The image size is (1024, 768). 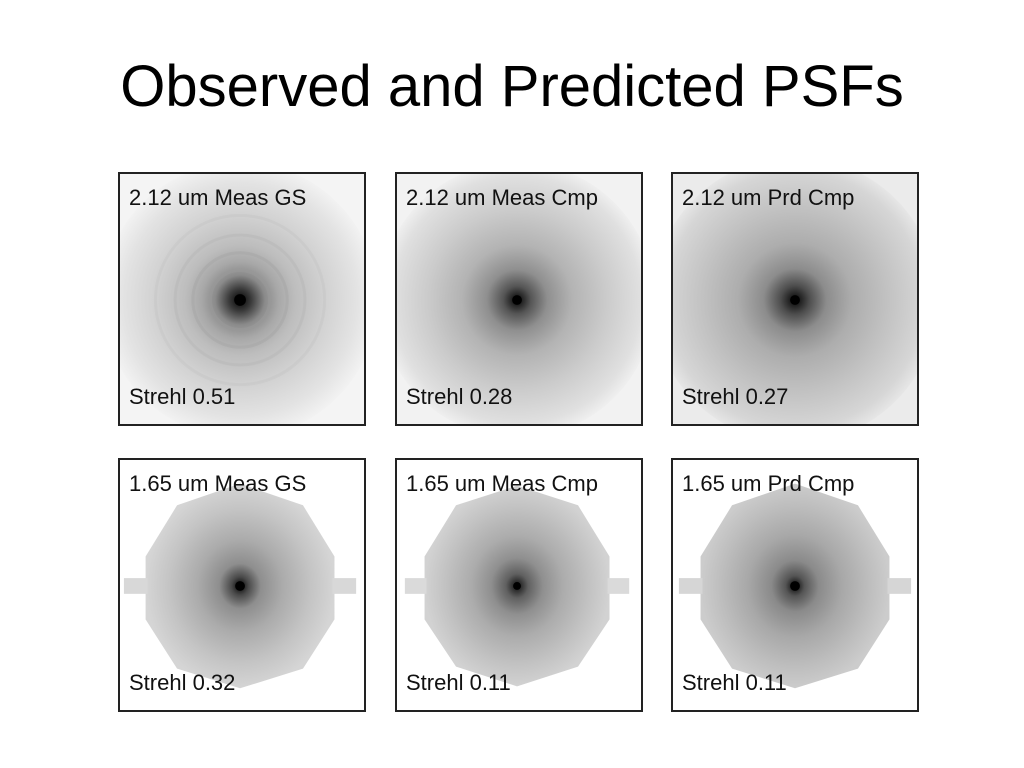 What do you see at coordinates (182, 682) in the screenshot?
I see `strehl-value: Strehl 0.32` at bounding box center [182, 682].